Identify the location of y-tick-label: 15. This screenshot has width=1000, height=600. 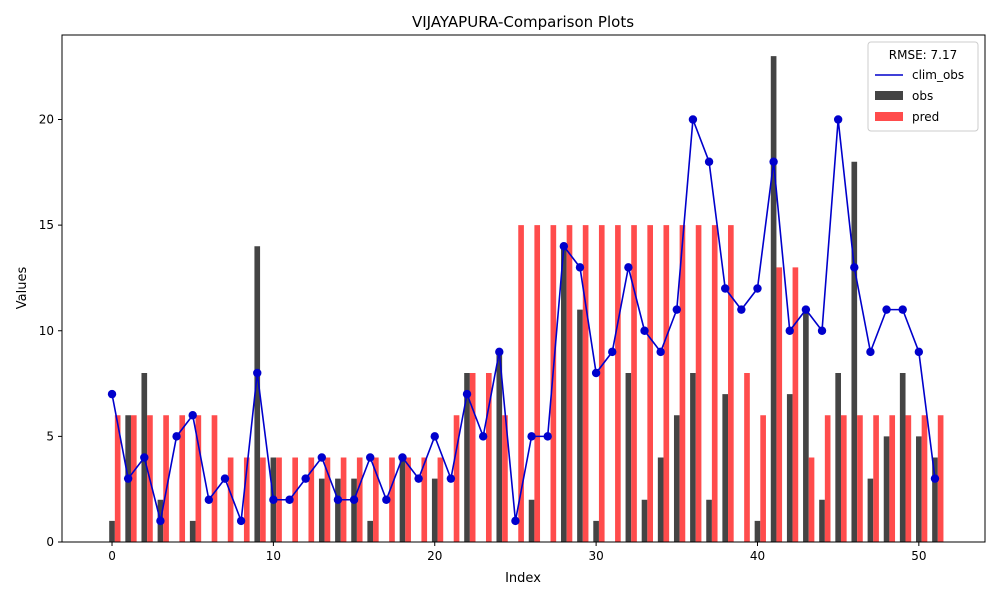
(46, 225).